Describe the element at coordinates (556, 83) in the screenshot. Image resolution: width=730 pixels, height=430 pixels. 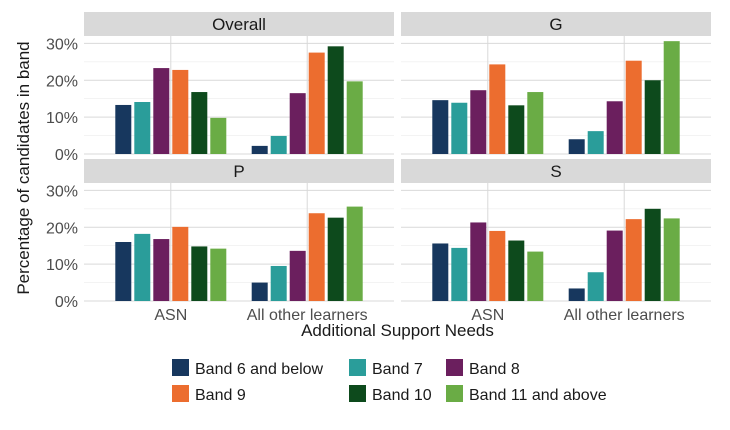
I see `facet-panel-g: G` at that location.